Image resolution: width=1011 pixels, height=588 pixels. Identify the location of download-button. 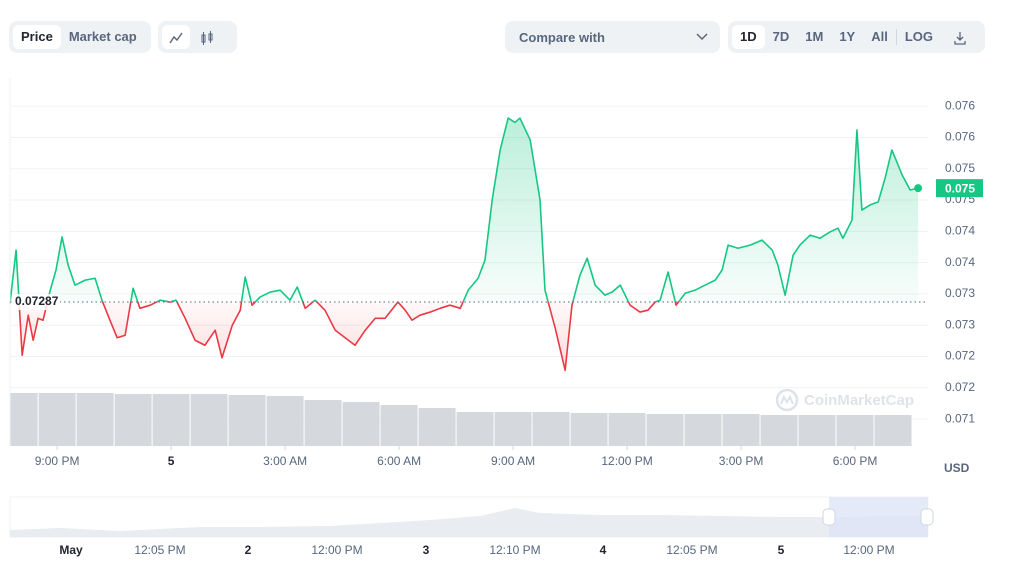
(957, 37).